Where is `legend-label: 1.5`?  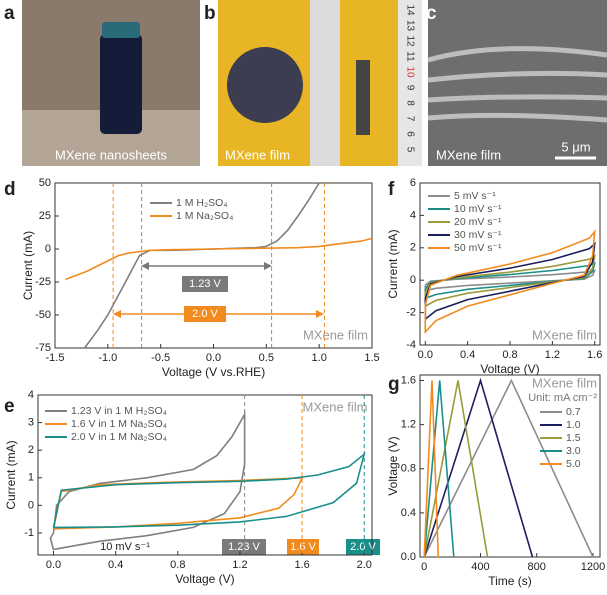 legend-label: 1.5 is located at coordinates (573, 438).